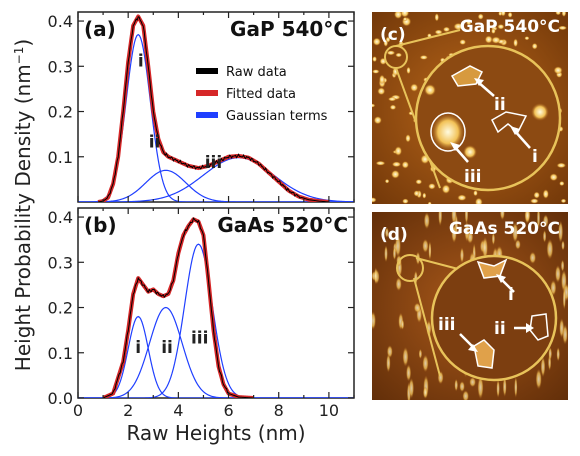  I want to click on panel-b-peak-labels: i ii iii, so click(171, 343).